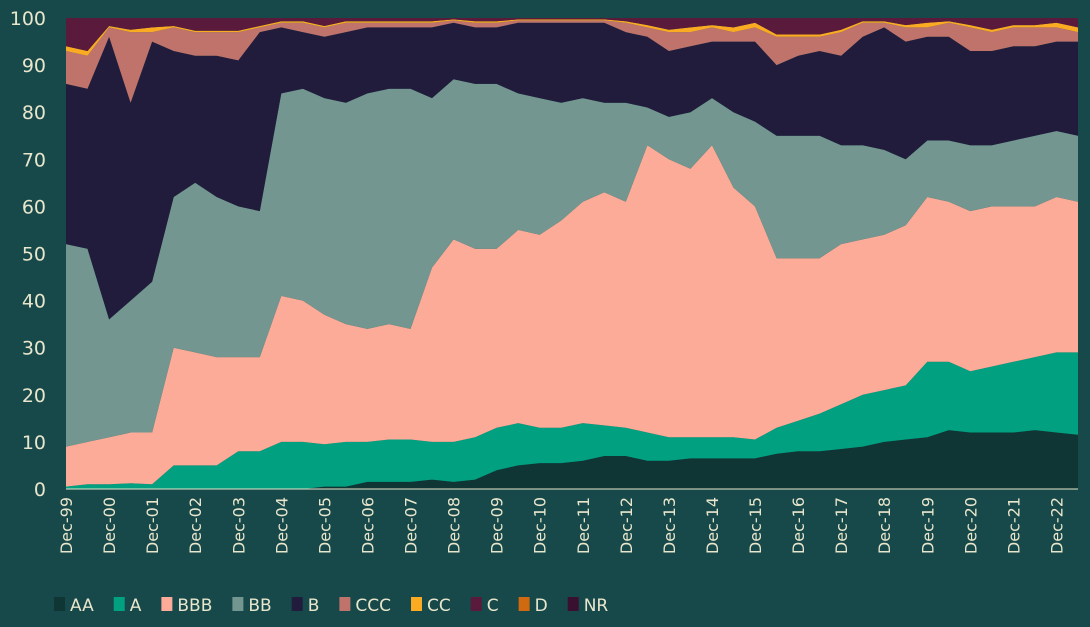  What do you see at coordinates (798, 525) in the screenshot?
I see `x-tick-label: Dec-16` at bounding box center [798, 525].